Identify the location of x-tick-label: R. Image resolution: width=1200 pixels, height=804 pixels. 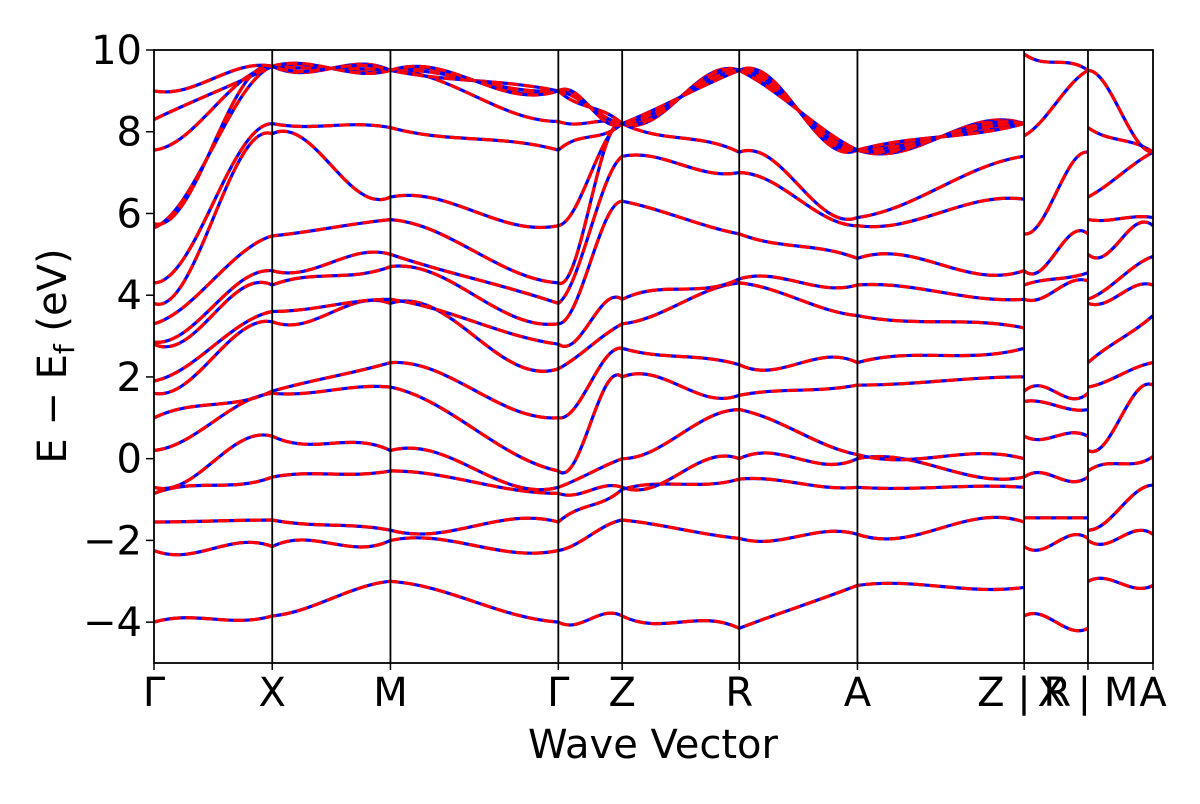
(739, 693).